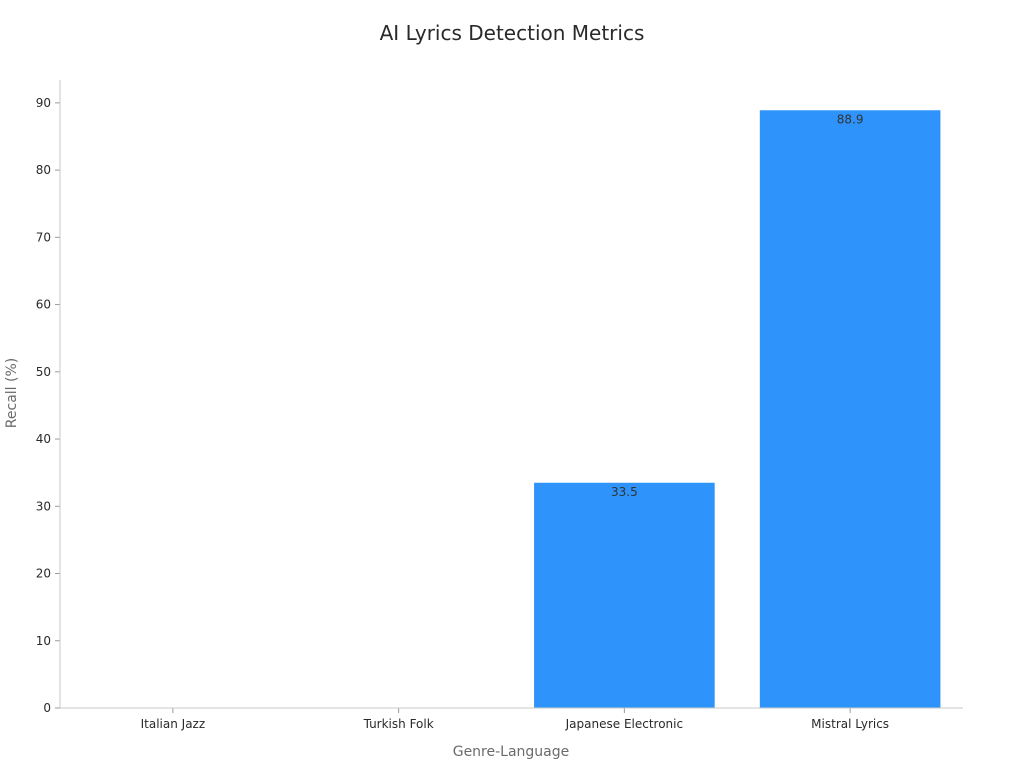 Image resolution: width=1024 pixels, height=768 pixels. What do you see at coordinates (511, 752) in the screenshot?
I see `x-axis-label: Genre-Language` at bounding box center [511, 752].